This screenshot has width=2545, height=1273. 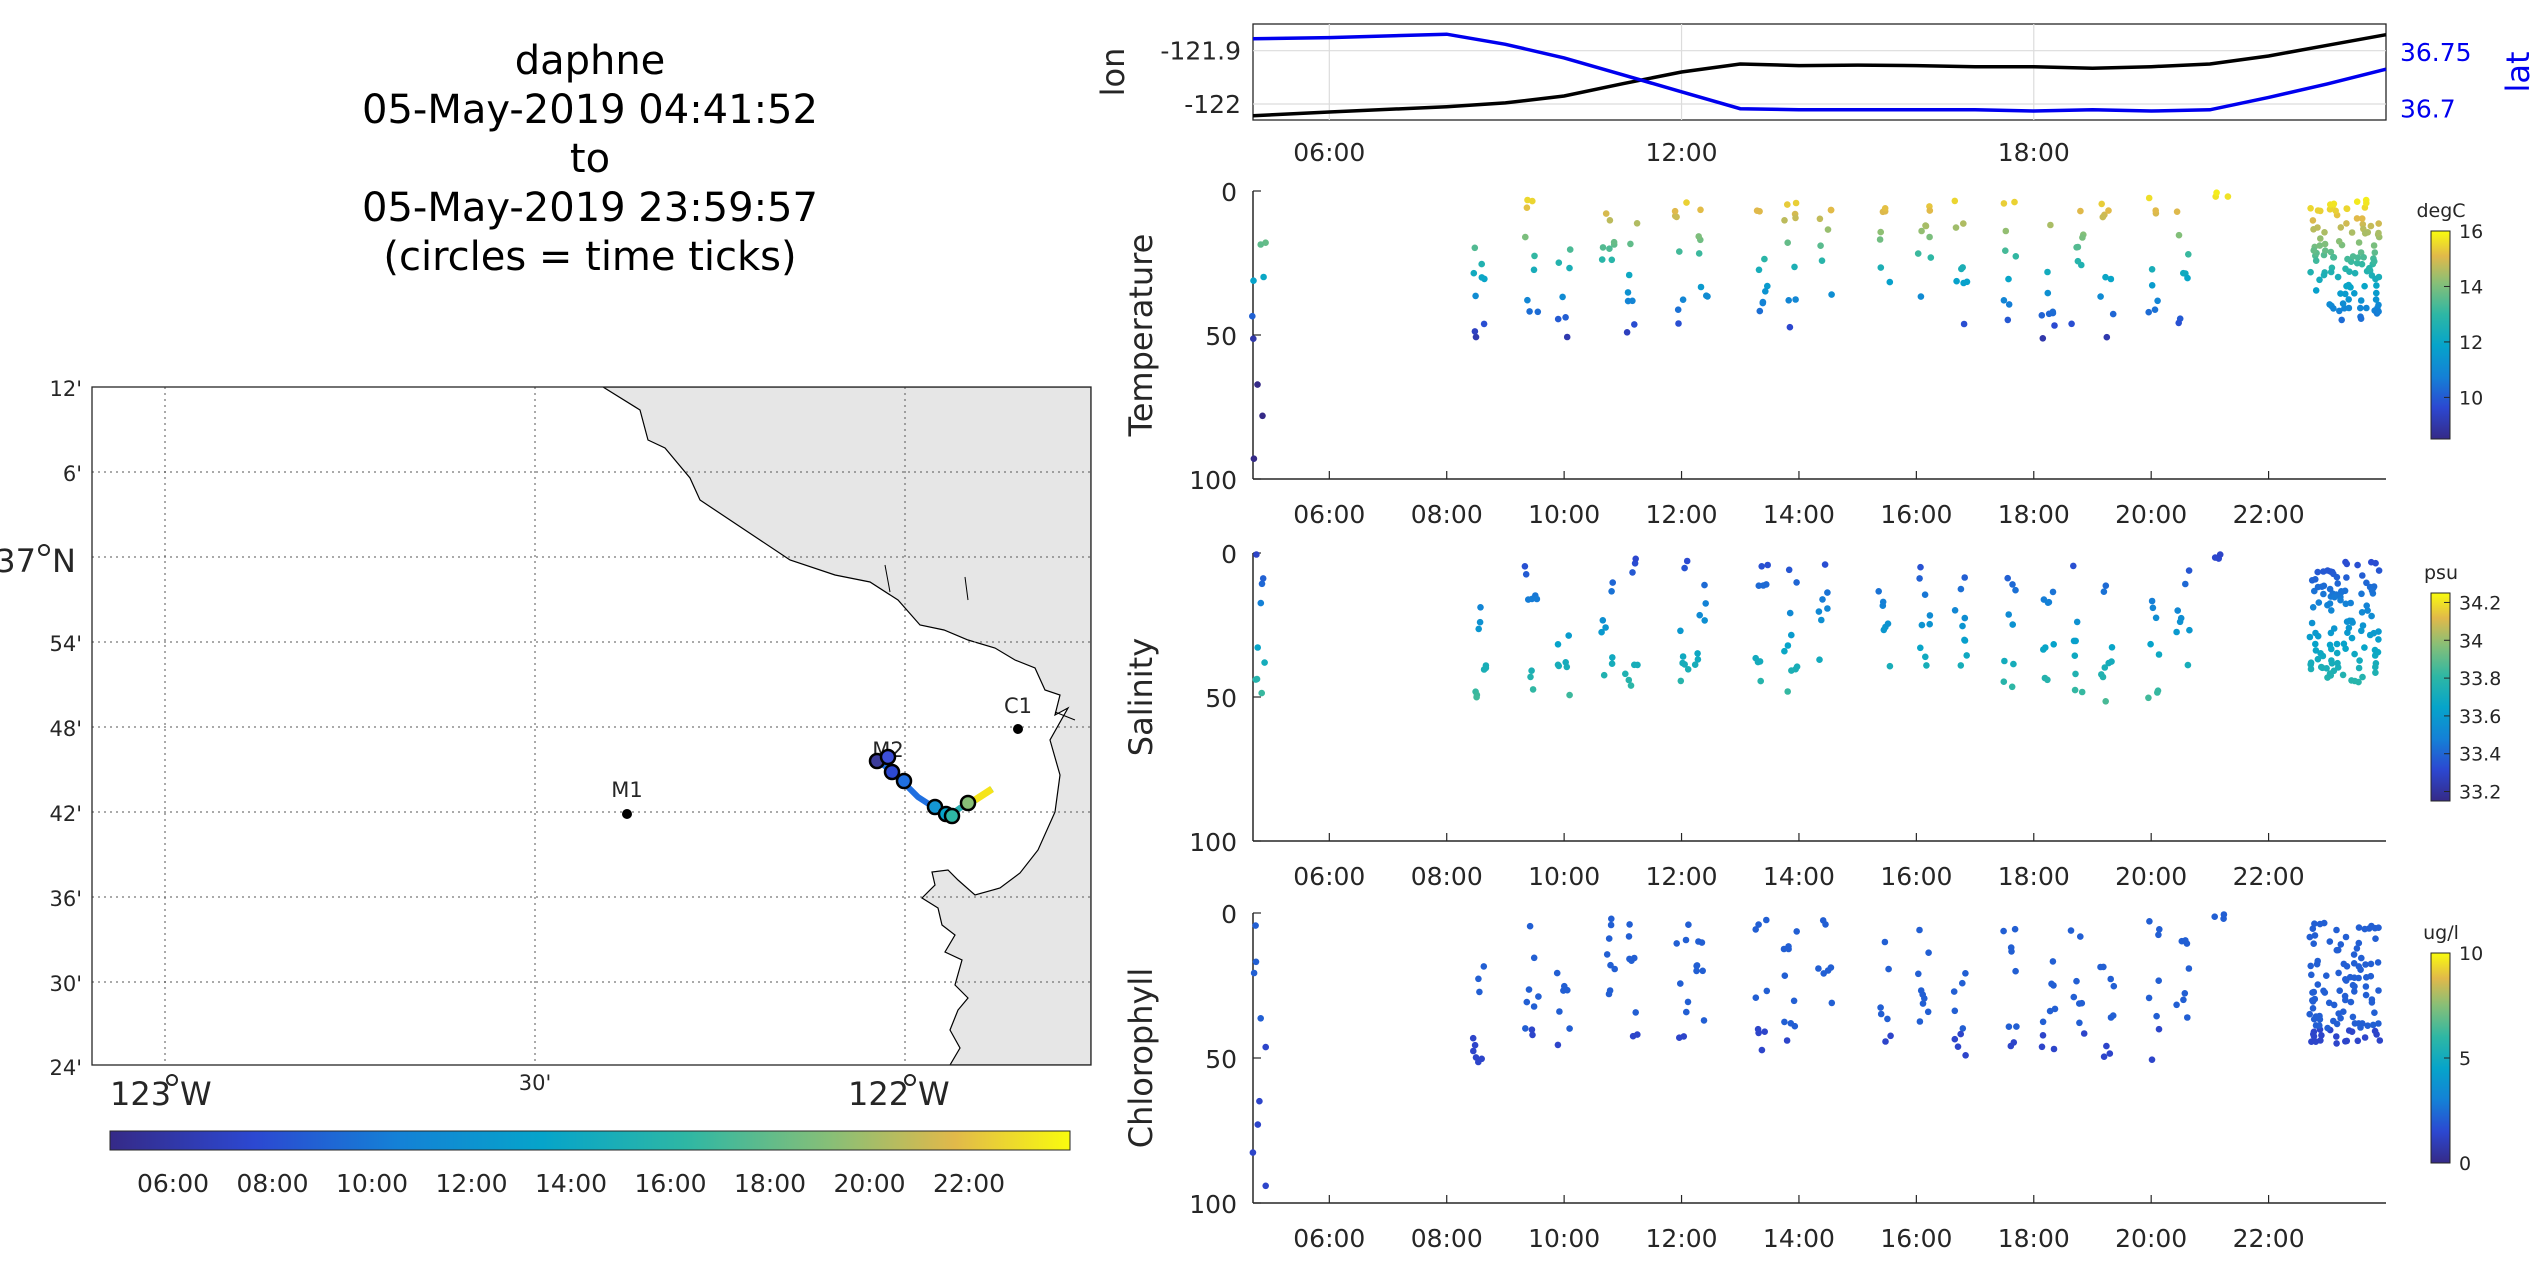 What do you see at coordinates (72, 474) in the screenshot?
I see `lat-label-6m: 6'` at bounding box center [72, 474].